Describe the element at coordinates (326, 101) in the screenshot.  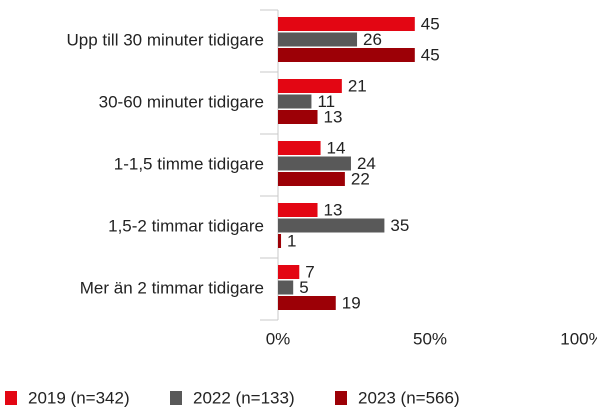
I see `data-label: 11` at that location.